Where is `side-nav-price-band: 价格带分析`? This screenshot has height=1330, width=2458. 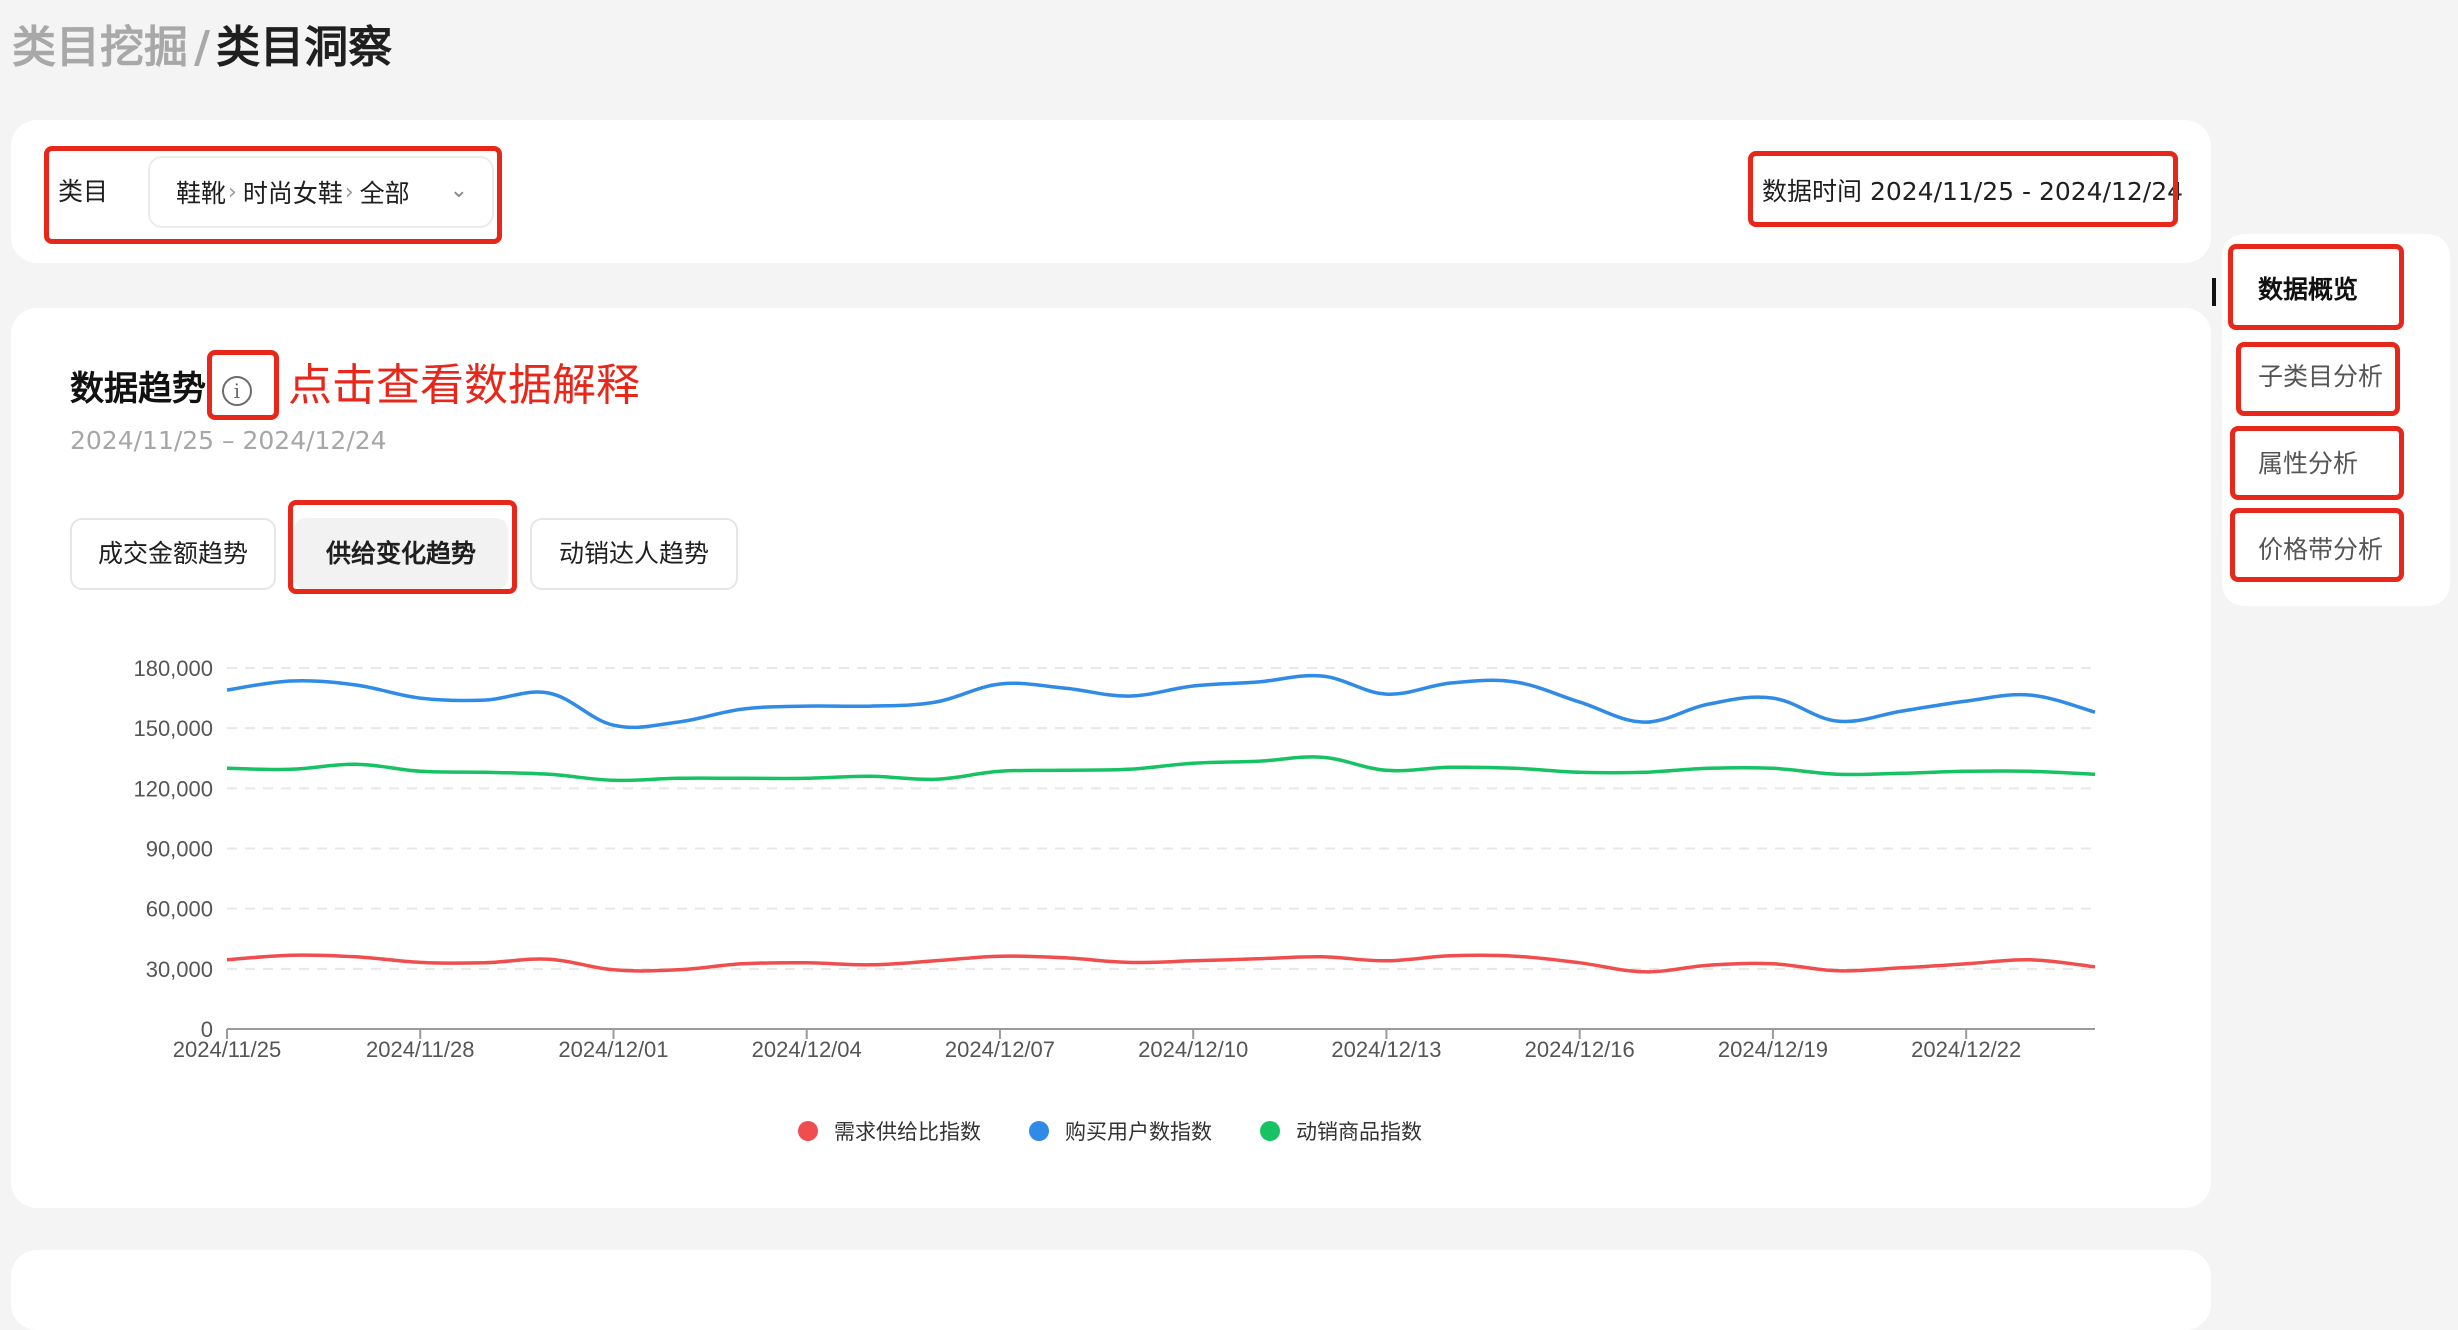
side-nav-price-band: 价格带分析 is located at coordinates (2321, 549).